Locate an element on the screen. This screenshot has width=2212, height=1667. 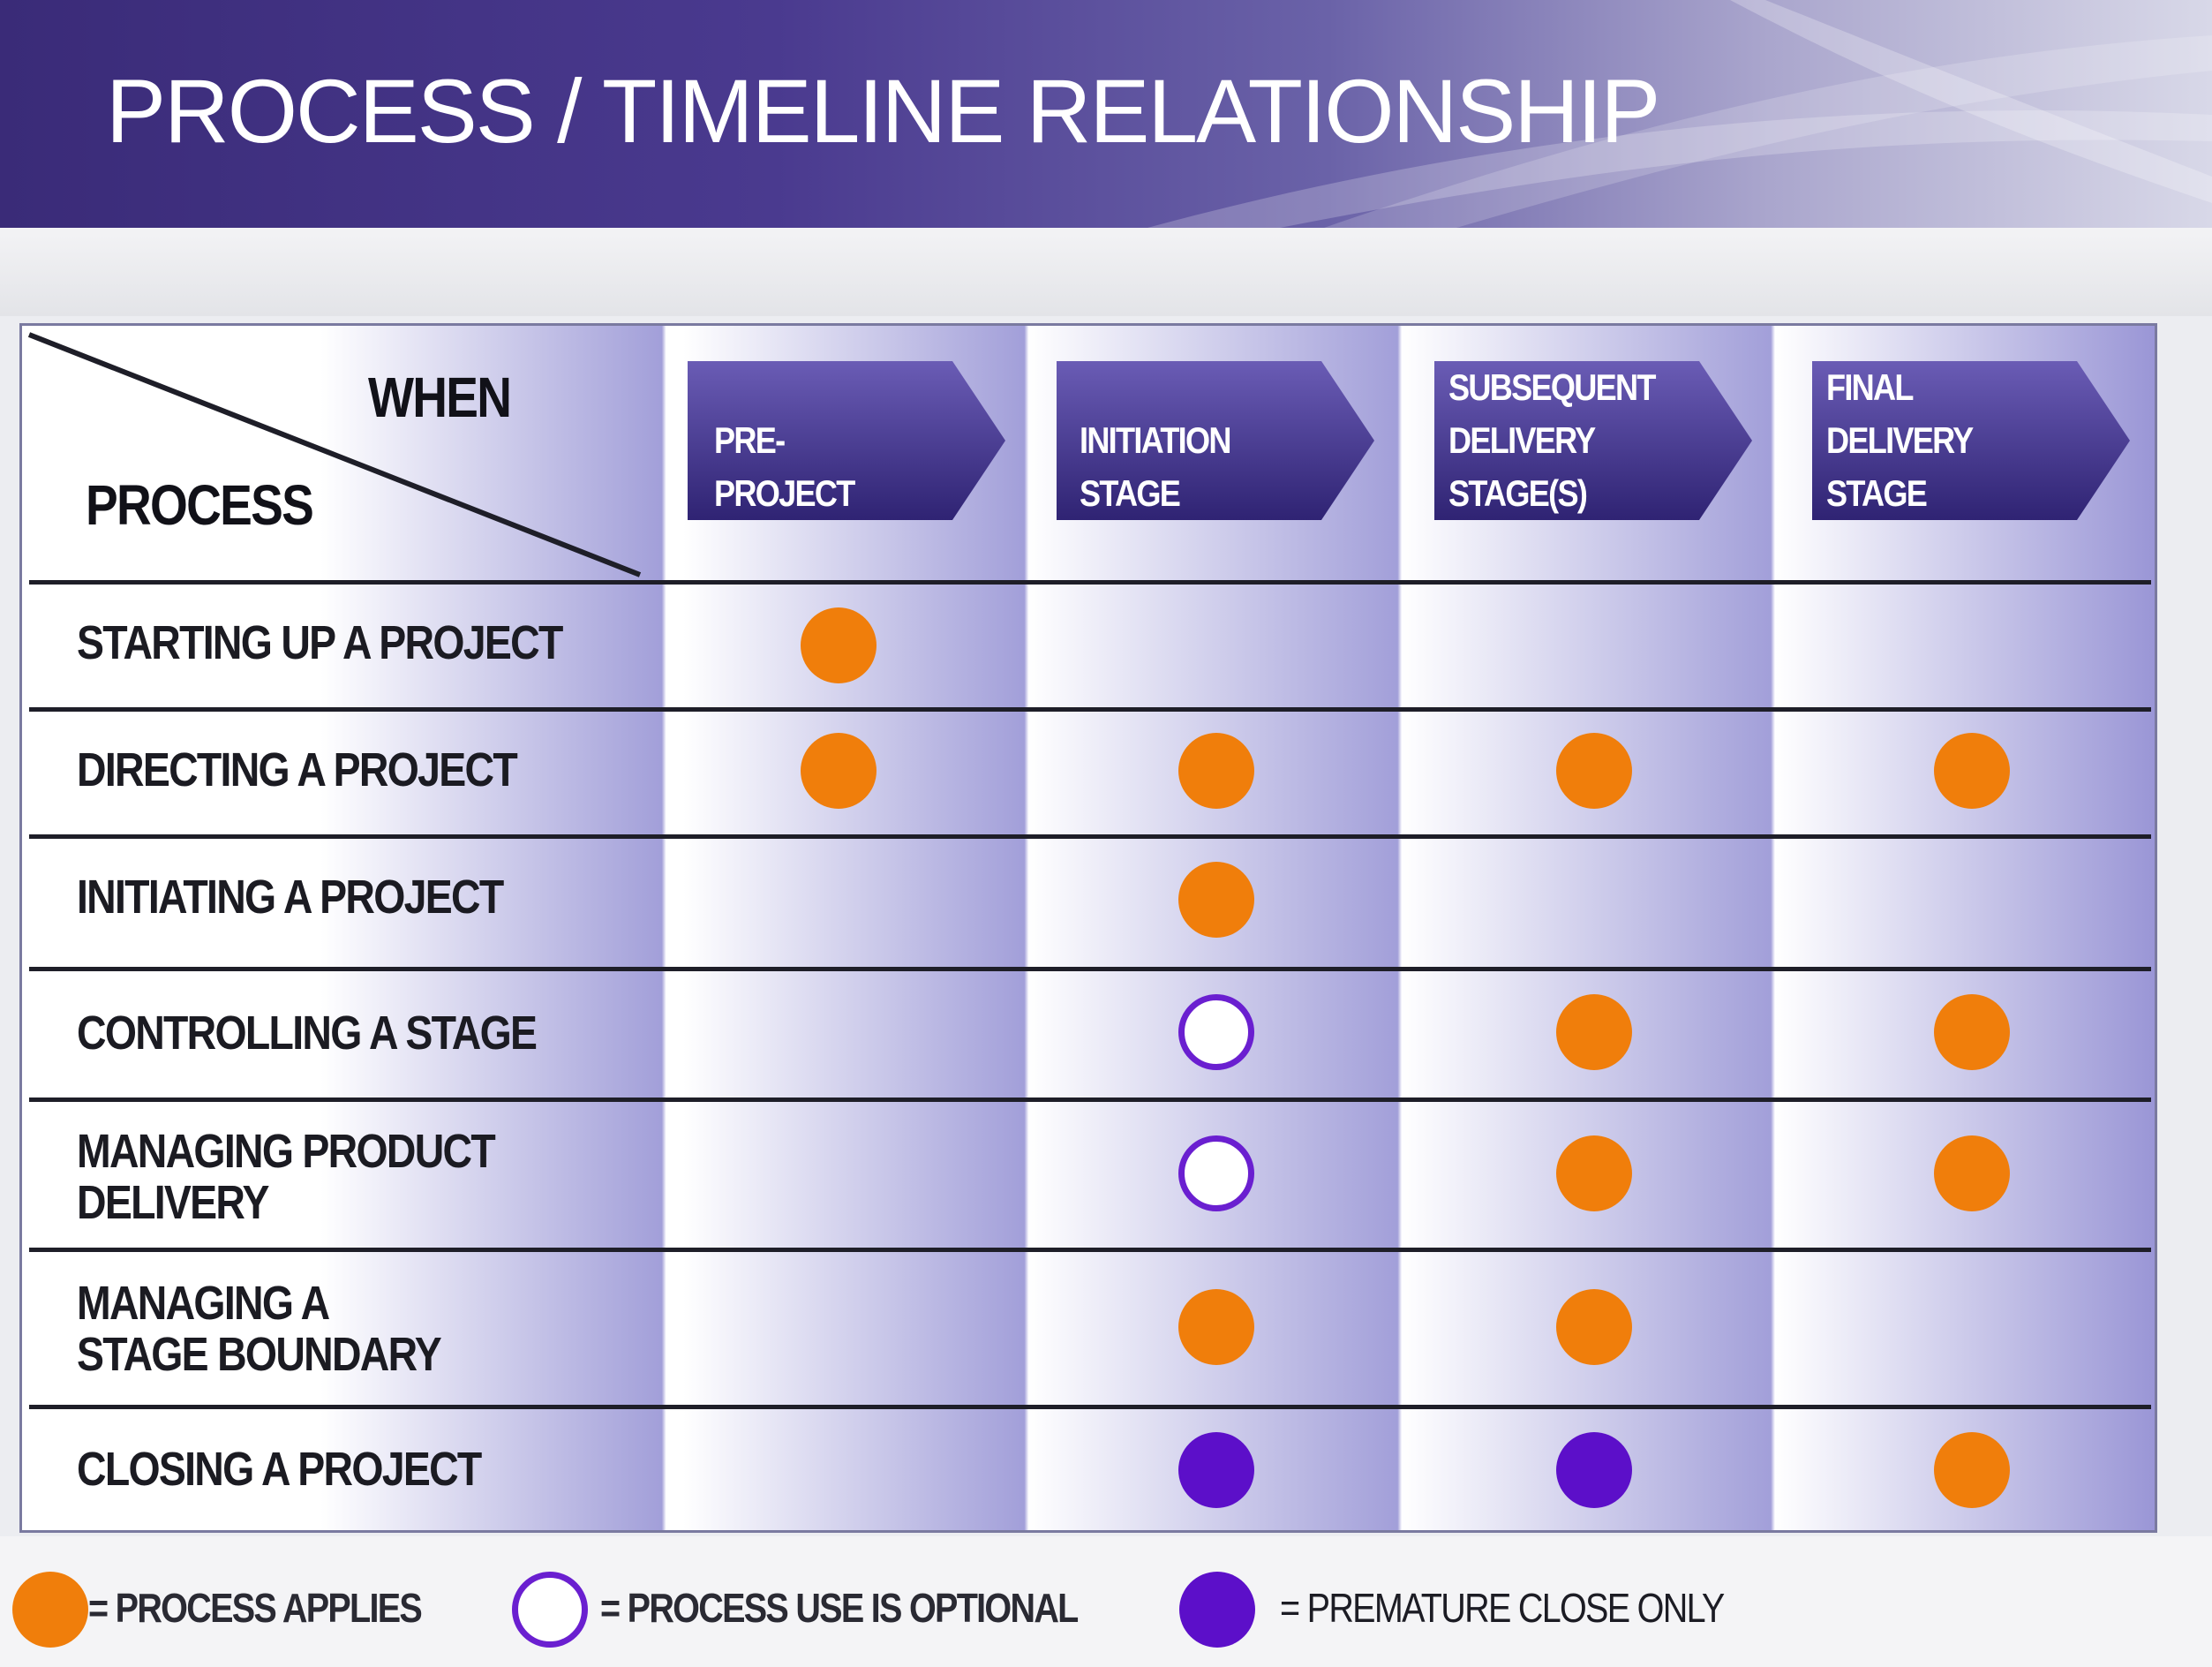
stage-label: SUBSEQUENT DELIVERY STAGE(S) is located at coordinates (1552, 440).